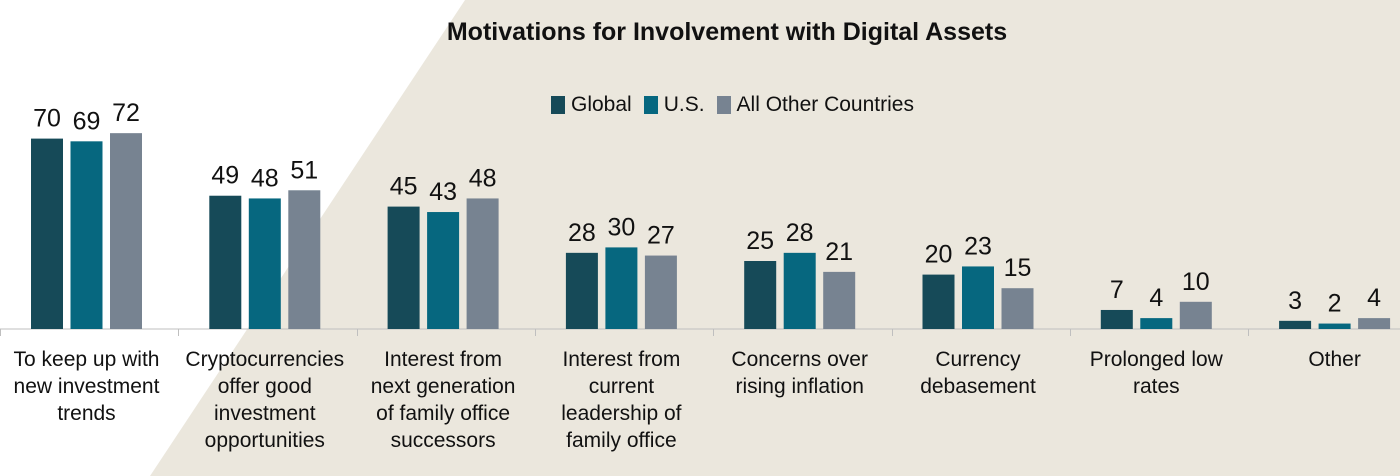  What do you see at coordinates (650, 105) in the screenshot?
I see `legend-swatch-us` at bounding box center [650, 105].